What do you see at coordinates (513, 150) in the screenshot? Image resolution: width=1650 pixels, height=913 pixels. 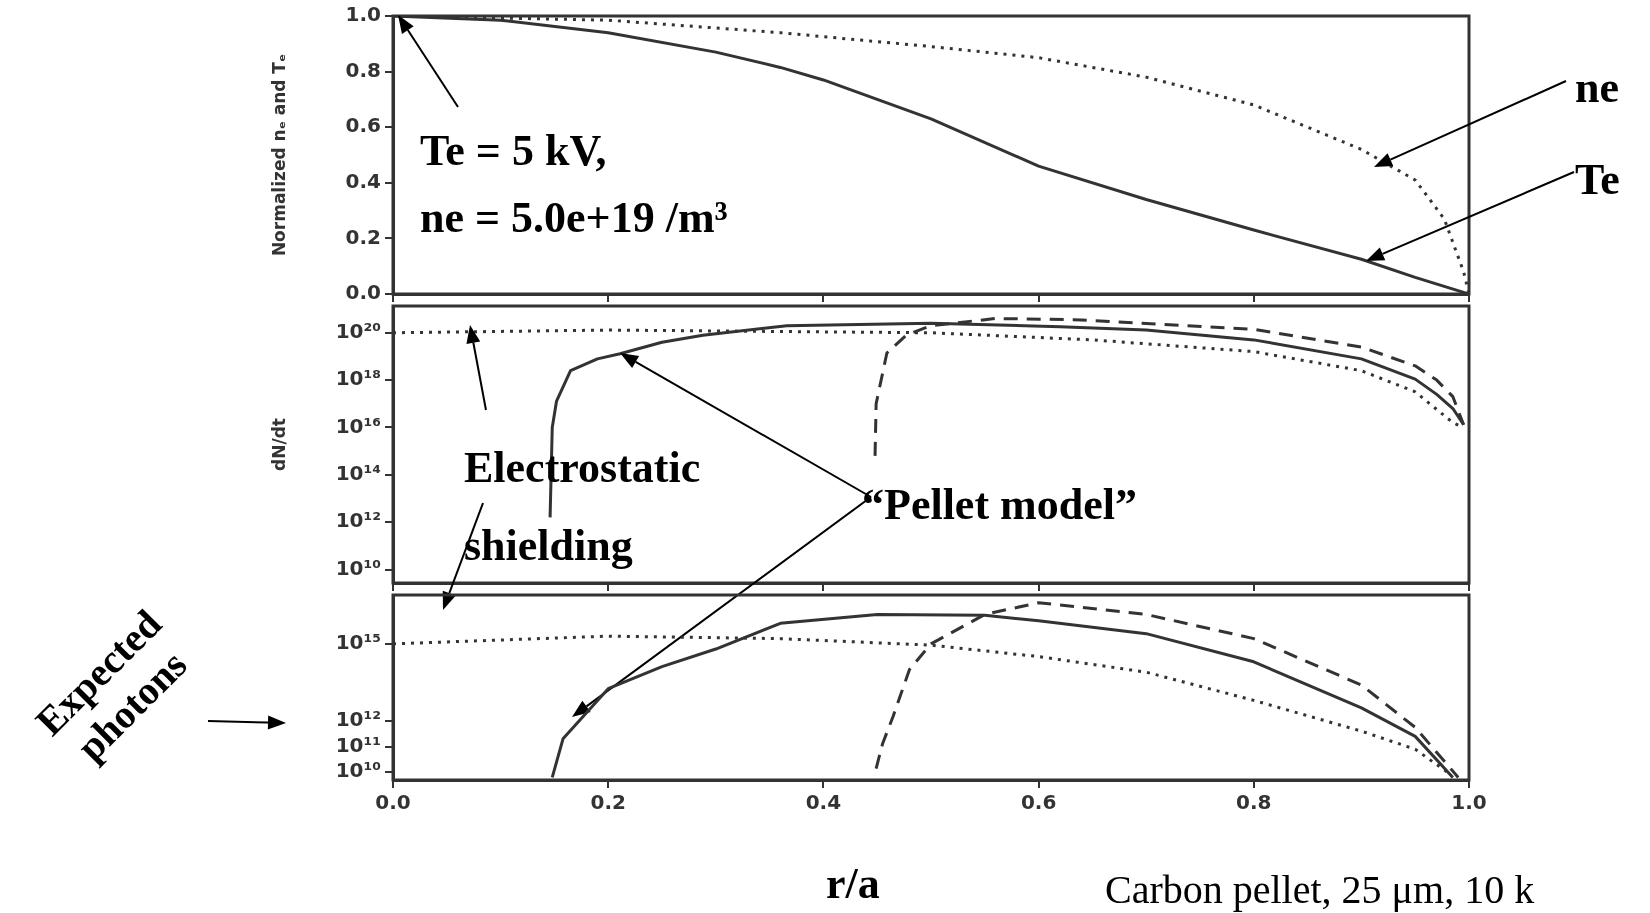 I see `annotation: Te = 5 kV,` at bounding box center [513, 150].